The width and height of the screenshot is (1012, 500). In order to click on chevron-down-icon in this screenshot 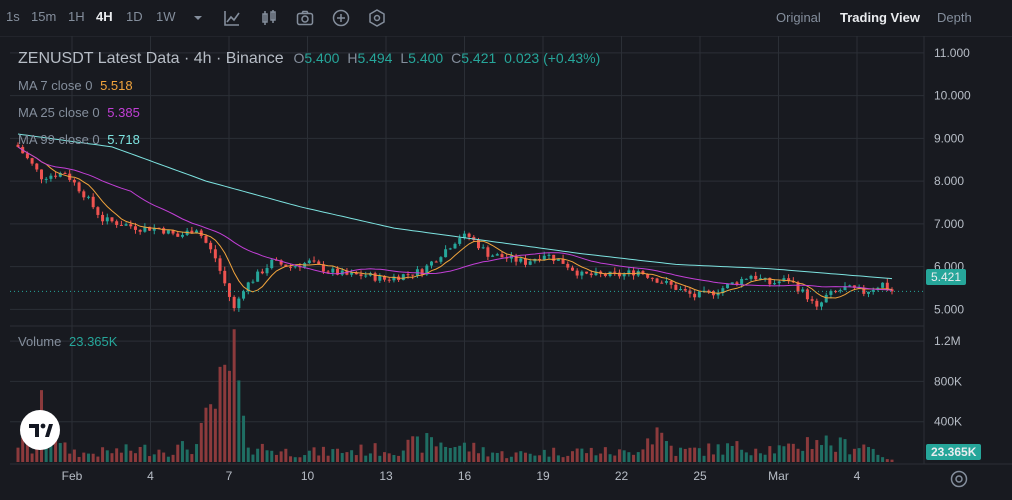, I will do `click(198, 18)`.